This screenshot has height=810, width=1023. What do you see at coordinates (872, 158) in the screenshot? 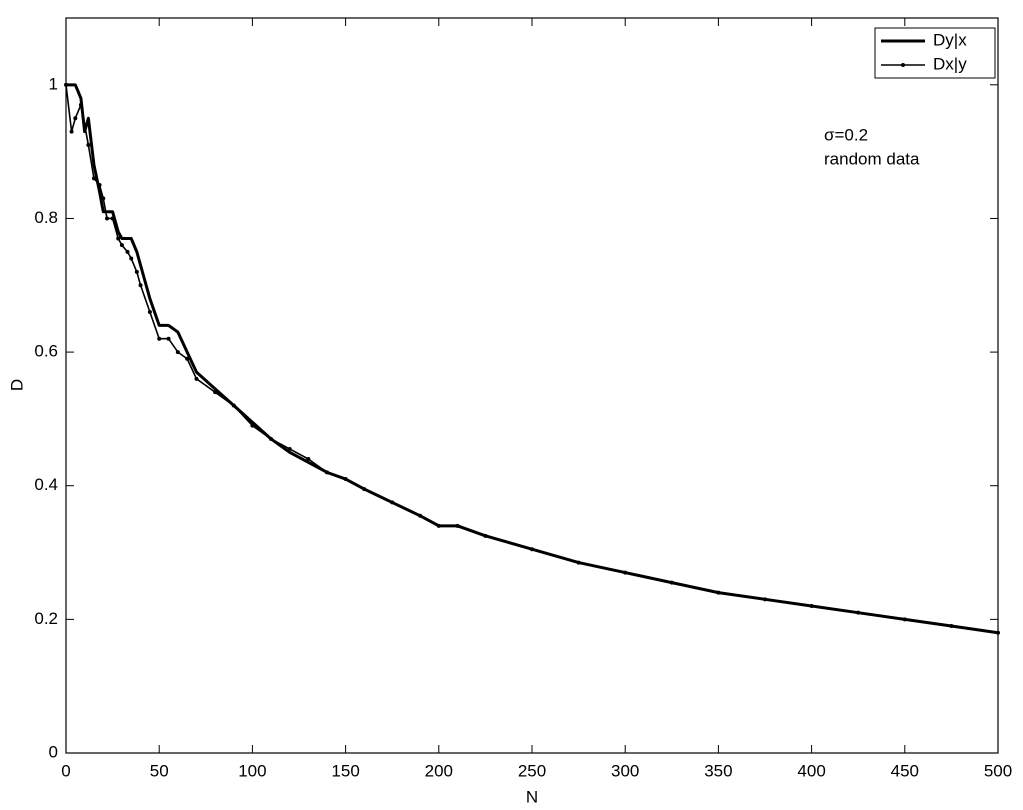
I see `annotation: random data` at bounding box center [872, 158].